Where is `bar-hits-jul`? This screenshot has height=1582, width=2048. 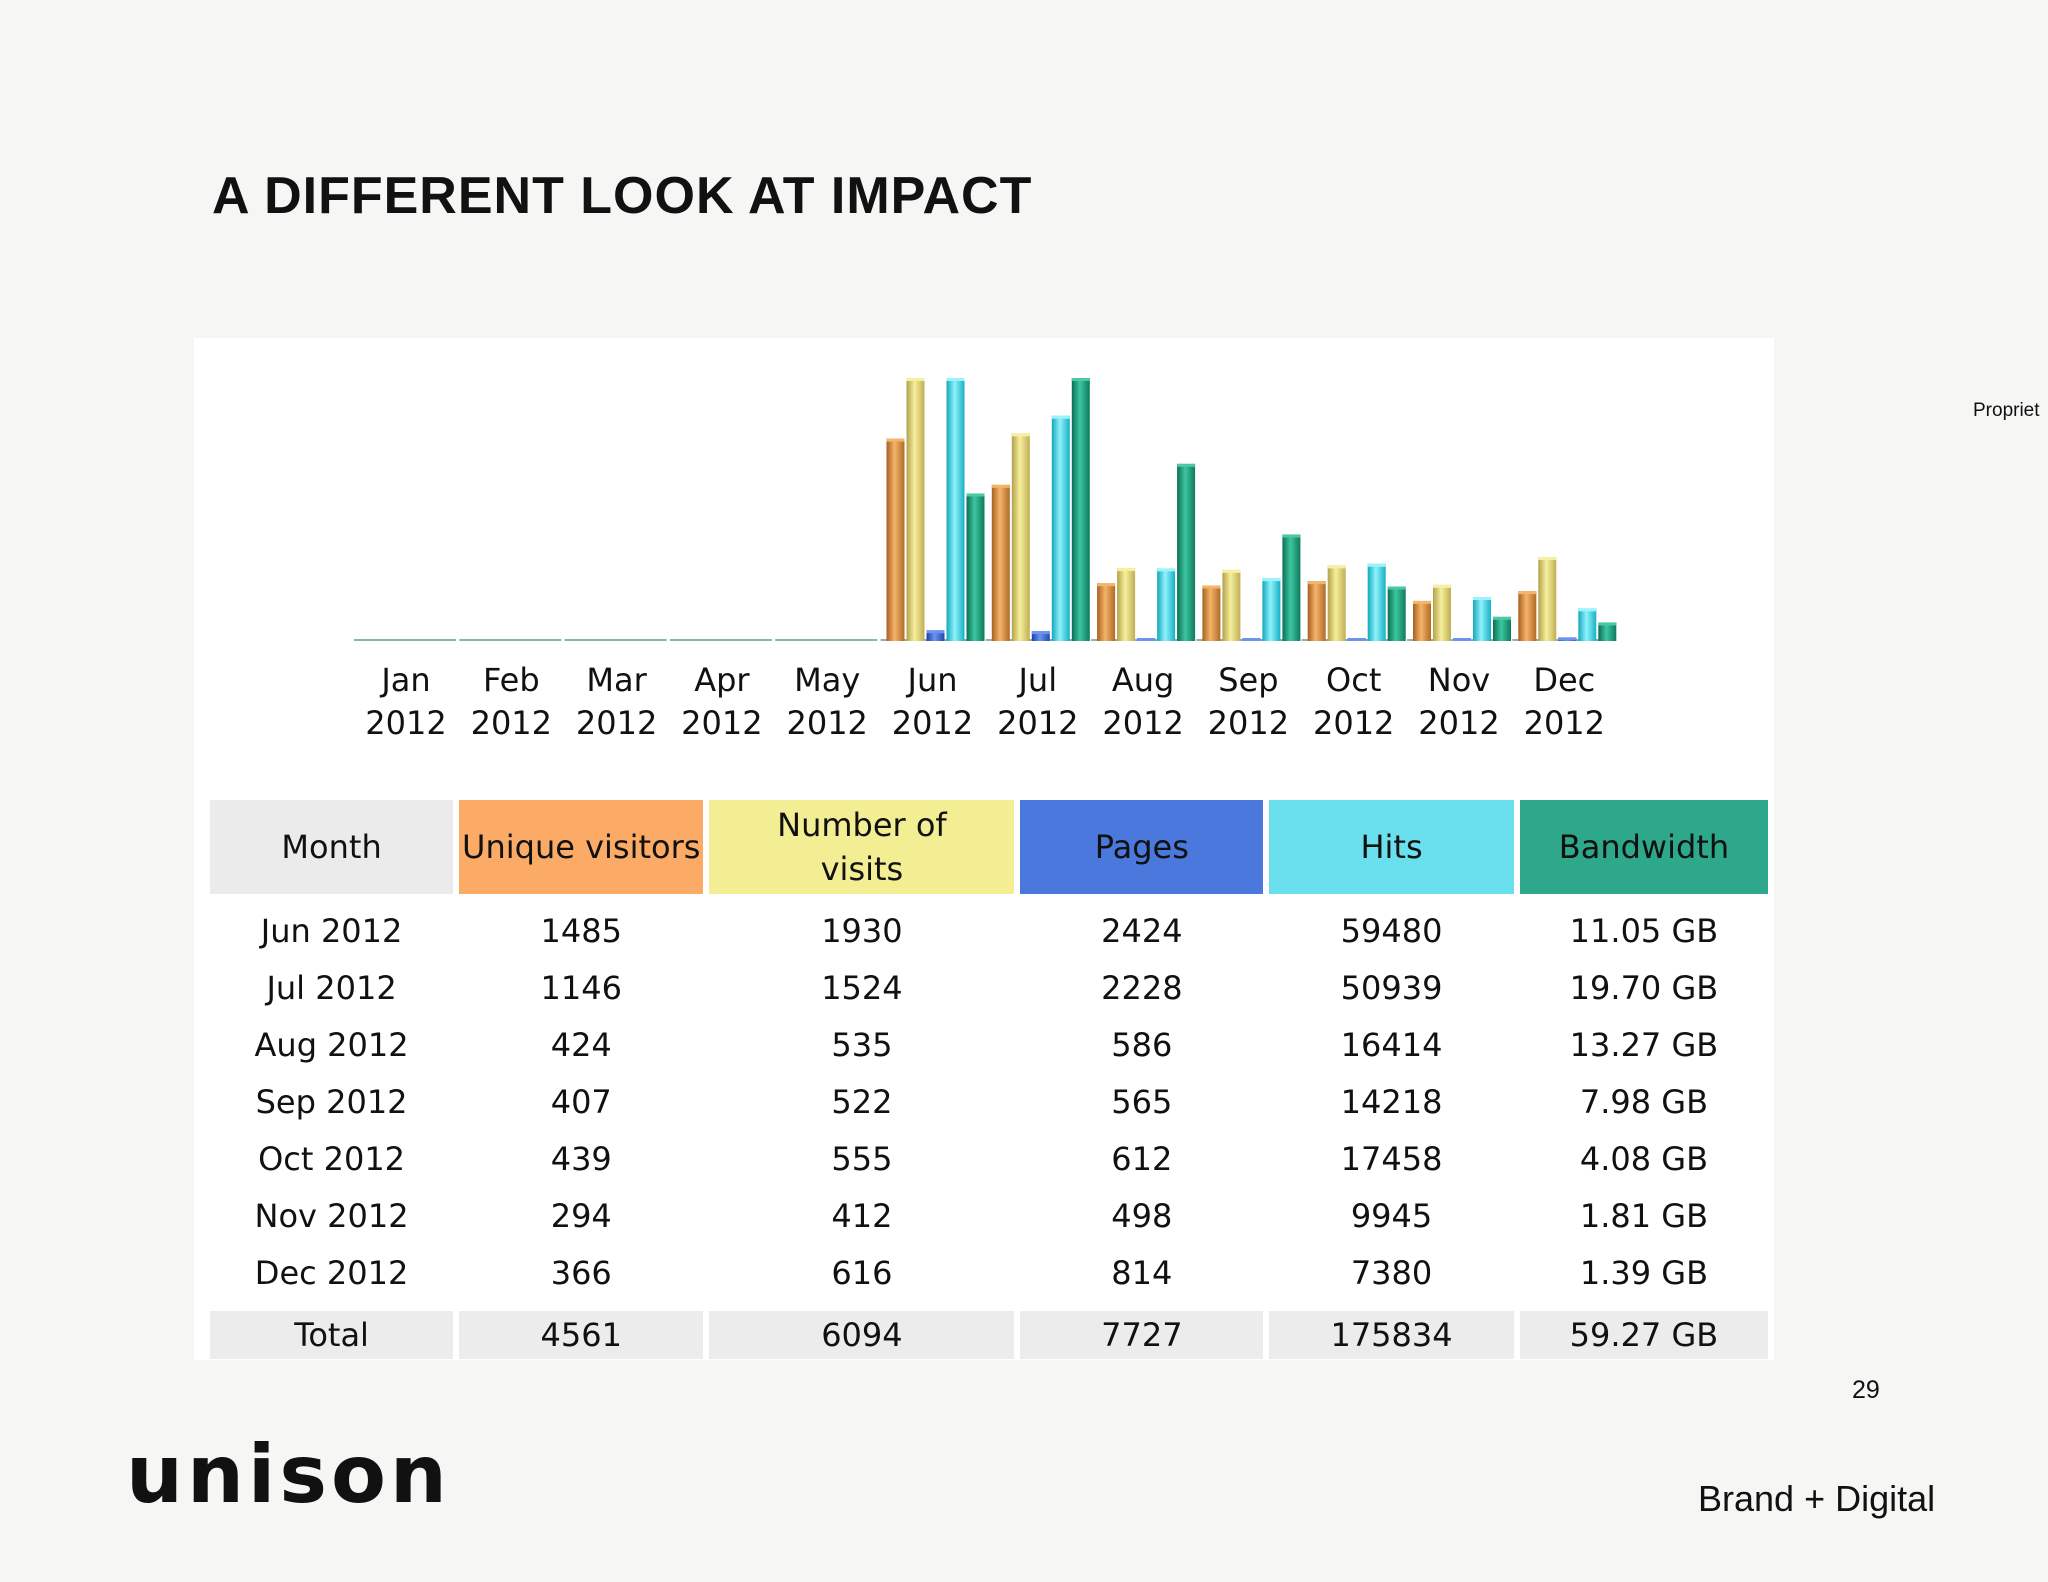 bar-hits-jul is located at coordinates (1060, 528).